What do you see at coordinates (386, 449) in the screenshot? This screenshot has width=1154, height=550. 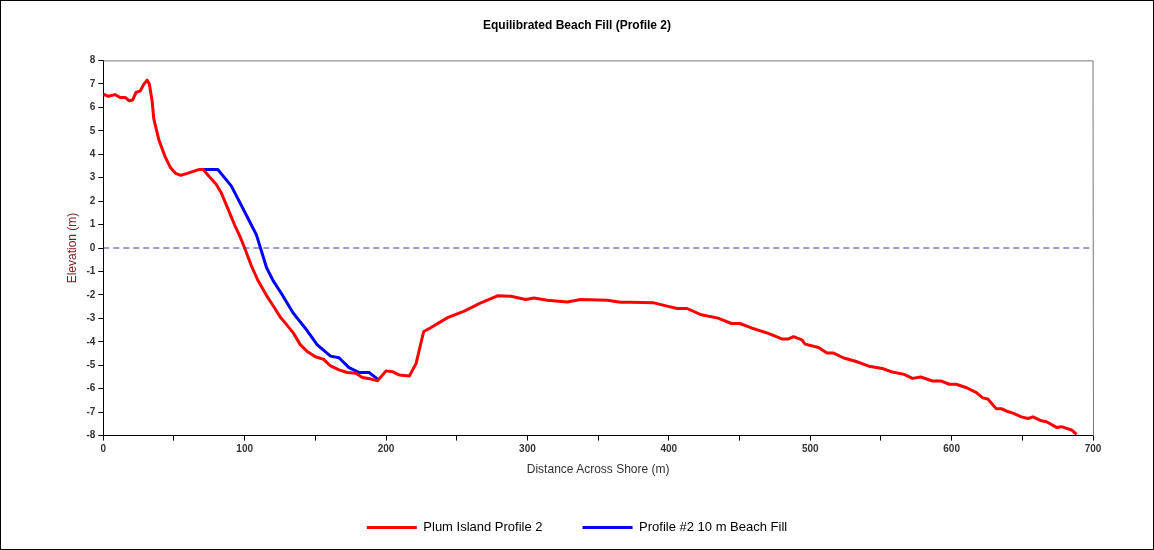 I see `x-tick-label: 200` at bounding box center [386, 449].